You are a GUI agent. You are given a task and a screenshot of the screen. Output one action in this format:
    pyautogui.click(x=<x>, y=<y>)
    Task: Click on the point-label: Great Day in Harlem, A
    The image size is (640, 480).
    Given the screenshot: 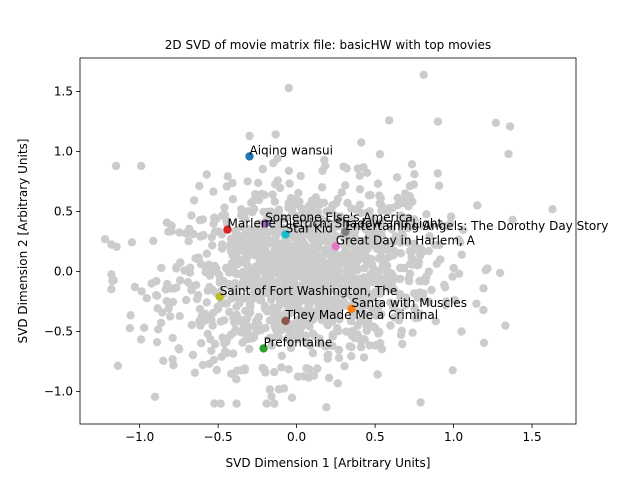 What is the action you would take?
    pyautogui.click(x=406, y=240)
    